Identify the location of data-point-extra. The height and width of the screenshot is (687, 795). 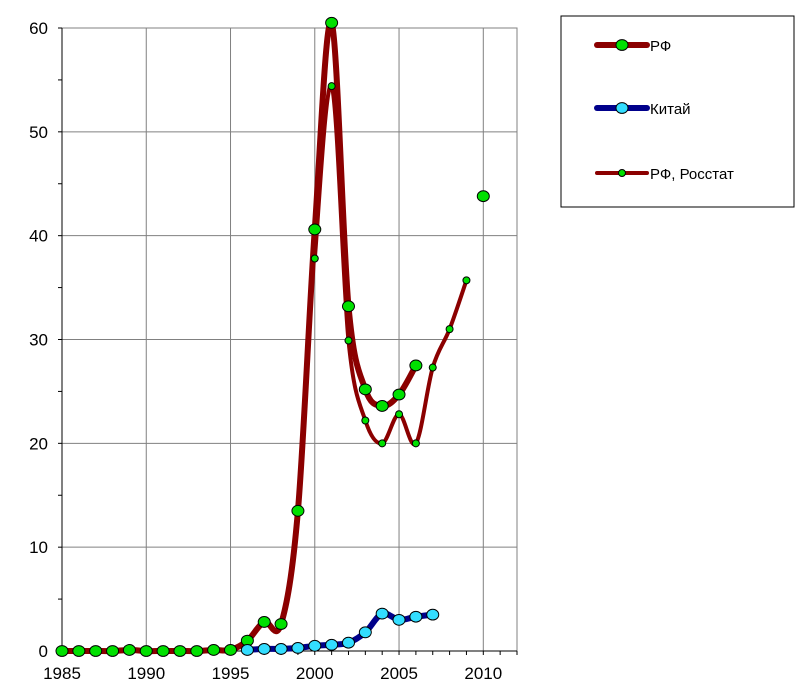
(483, 196).